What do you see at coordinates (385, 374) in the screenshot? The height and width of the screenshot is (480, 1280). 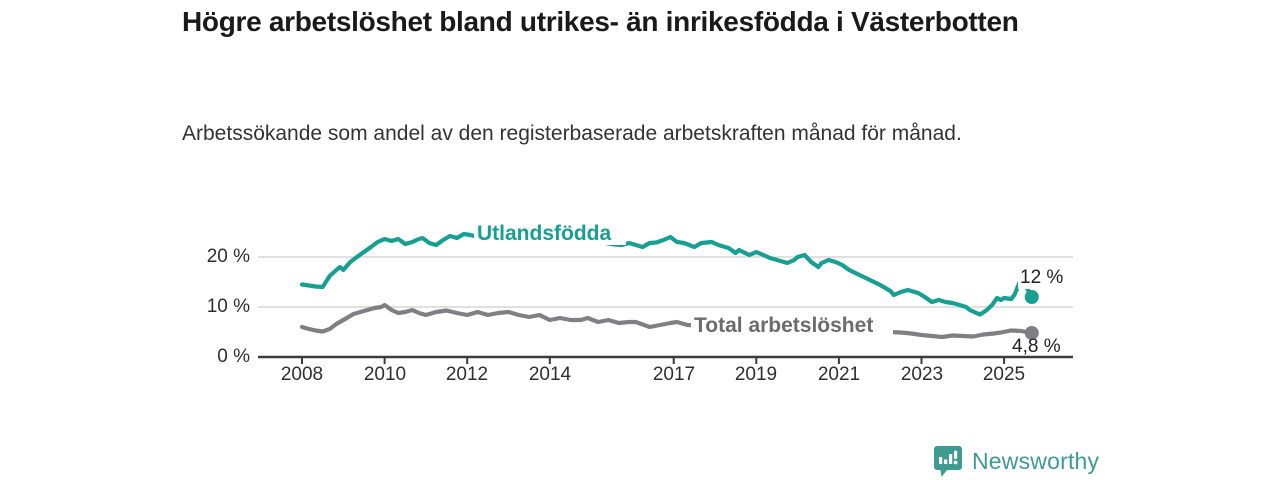 I see `x-axis-tick-label-2010: 2010` at bounding box center [385, 374].